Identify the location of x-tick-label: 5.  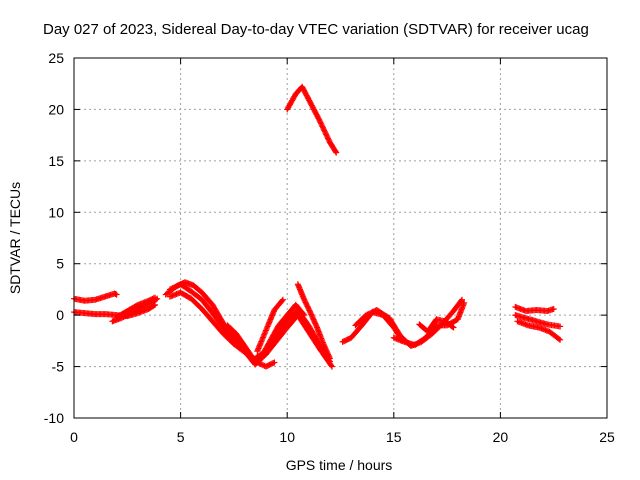
(181, 437).